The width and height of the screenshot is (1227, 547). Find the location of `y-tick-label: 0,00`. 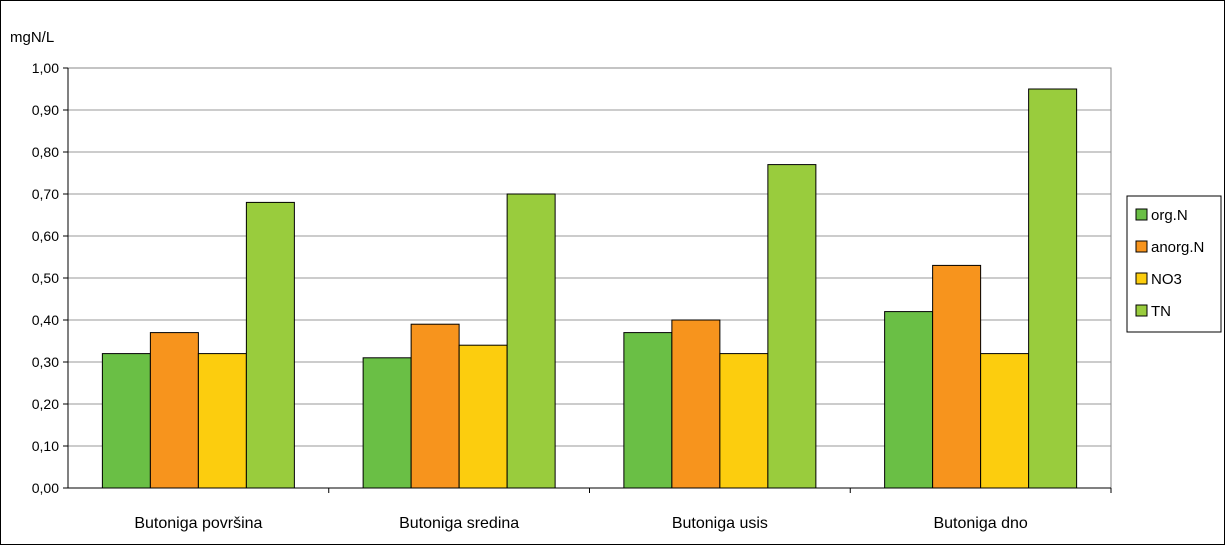

y-tick-label: 0,00 is located at coordinates (45, 488).